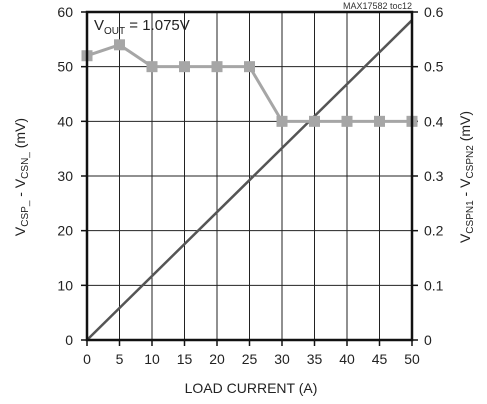  Describe the element at coordinates (251, 388) in the screenshot. I see `x-axis-title: LOAD CURRENT (A)` at that location.